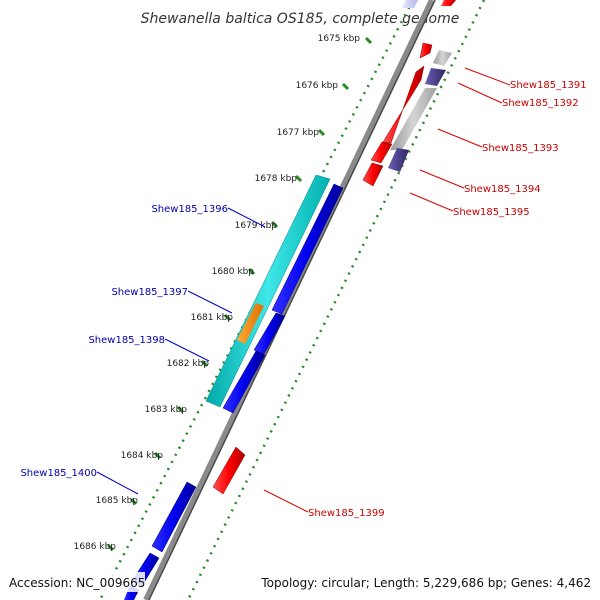 This screenshot has height=600, width=600. What do you see at coordinates (548, 85) in the screenshot?
I see `gene-label-shew185-1391: Shew185_1391` at bounding box center [548, 85].